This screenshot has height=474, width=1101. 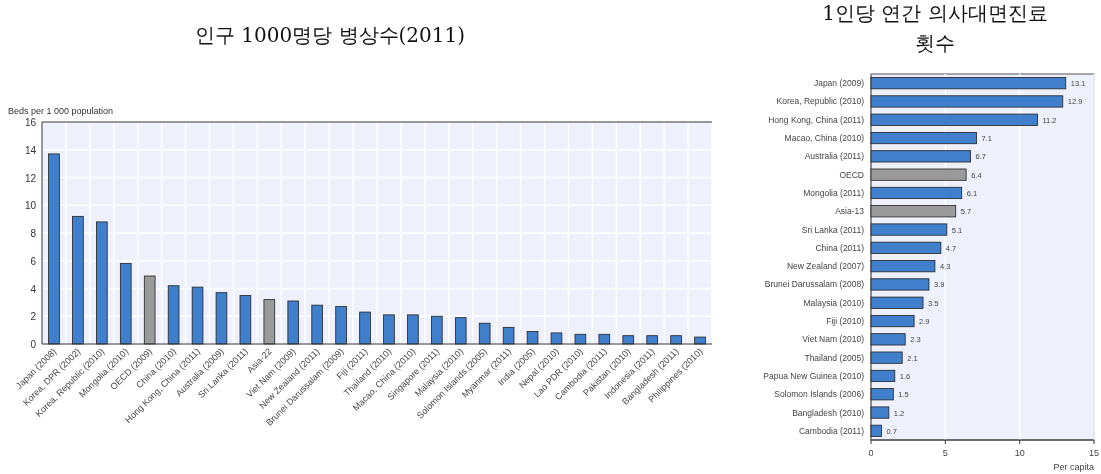 I want to click on y-tick-label: 8, so click(x=33, y=233).